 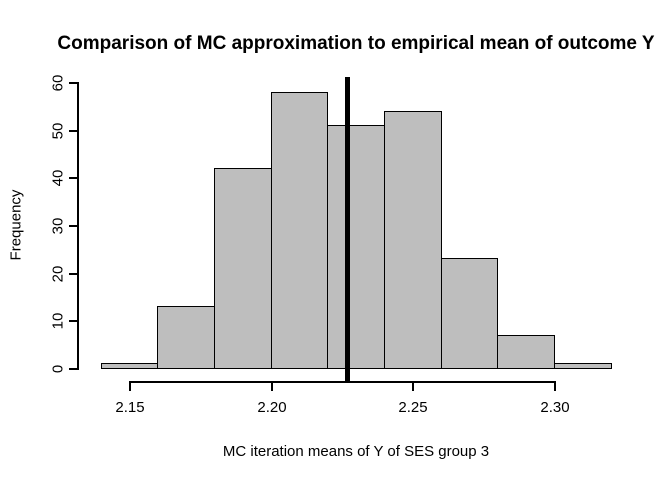 I want to click on x-tick-label: 2.20, so click(x=272, y=407).